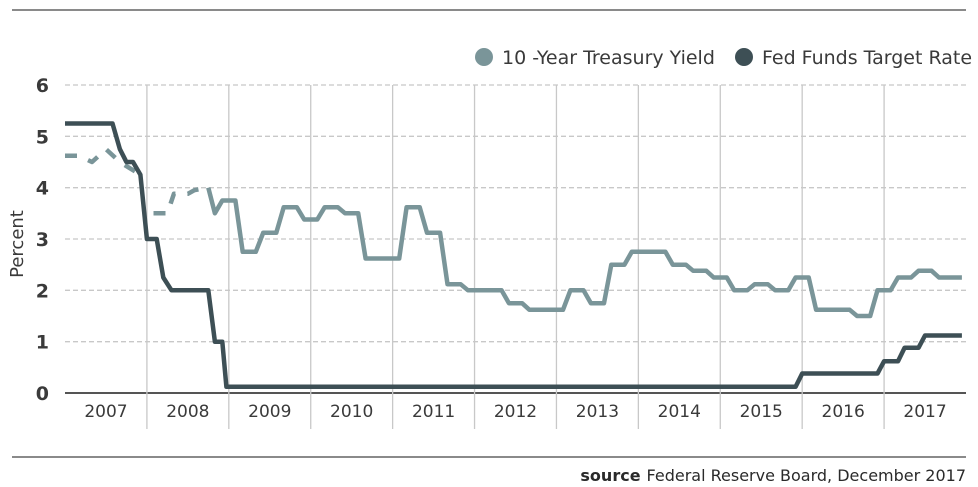 This screenshot has width=978, height=487. I want to click on x-tick-label: 2014, so click(679, 412).